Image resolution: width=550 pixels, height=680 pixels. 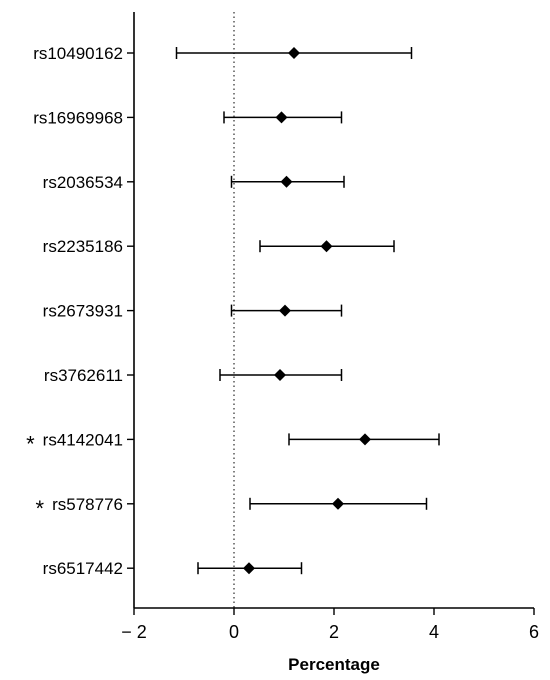 I want to click on category-label: rs6517442, so click(x=83, y=568).